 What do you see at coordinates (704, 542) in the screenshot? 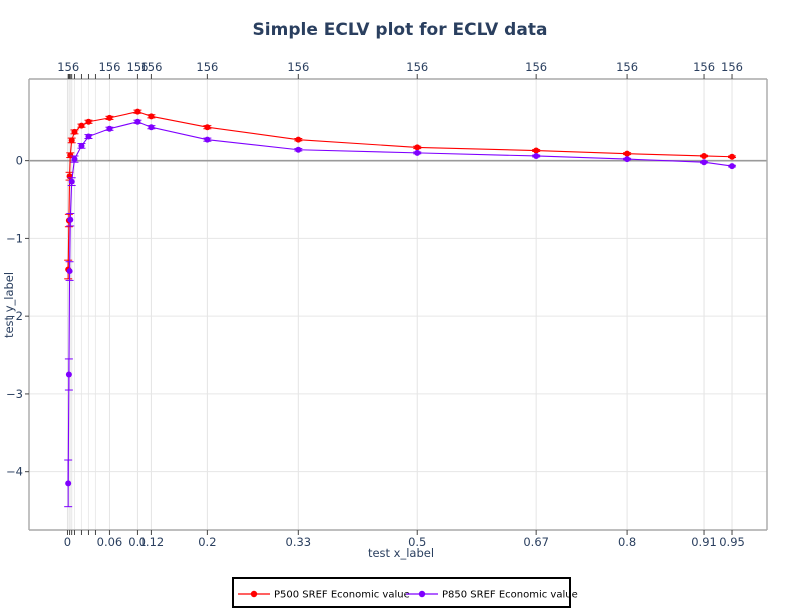
I see `x-tick-label: 0.91` at bounding box center [704, 542].